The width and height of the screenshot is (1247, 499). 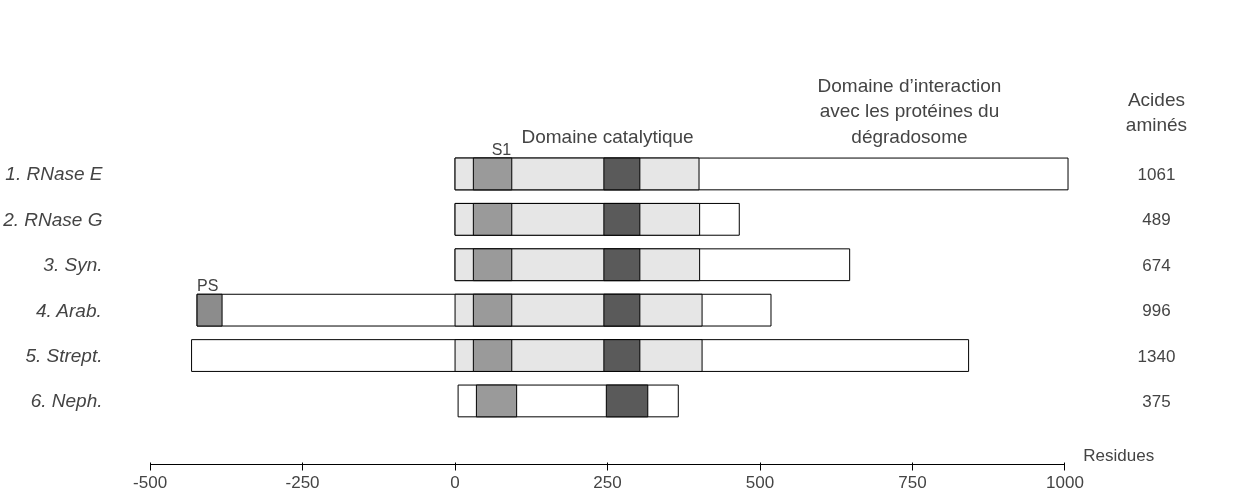 I want to click on x-tick-label: 0, so click(x=455, y=482).